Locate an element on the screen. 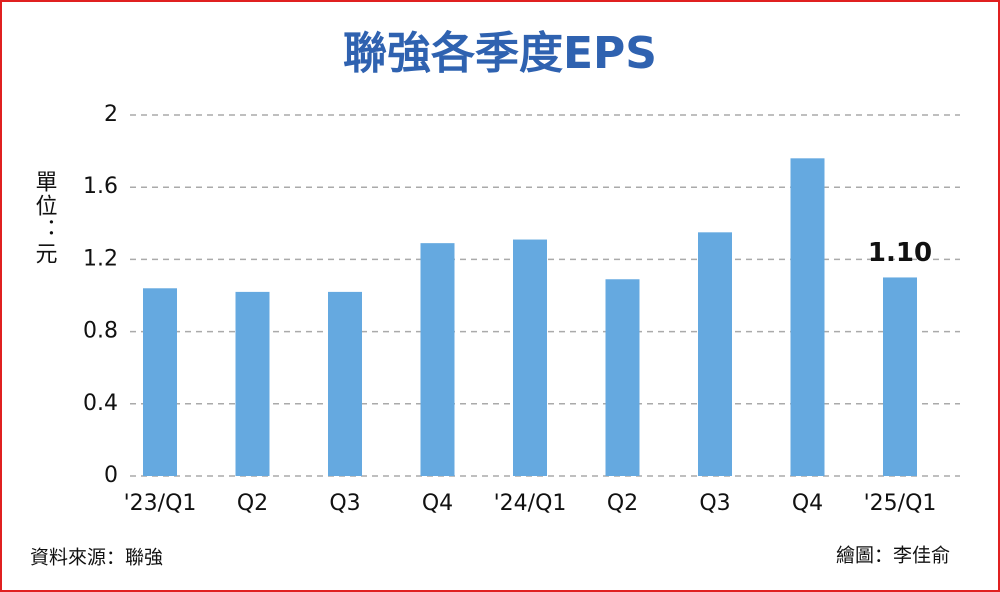  source: 資料來源：聯強 is located at coordinates (96, 558).